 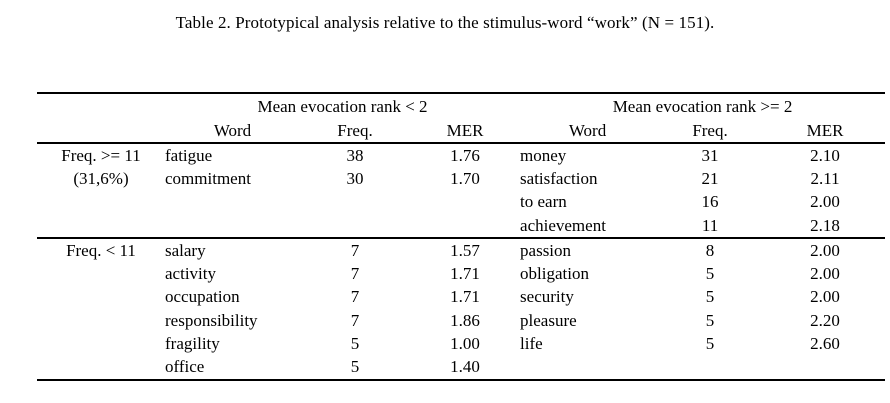 What do you see at coordinates (208, 178) in the screenshot?
I see `word-cell: commitment` at bounding box center [208, 178].